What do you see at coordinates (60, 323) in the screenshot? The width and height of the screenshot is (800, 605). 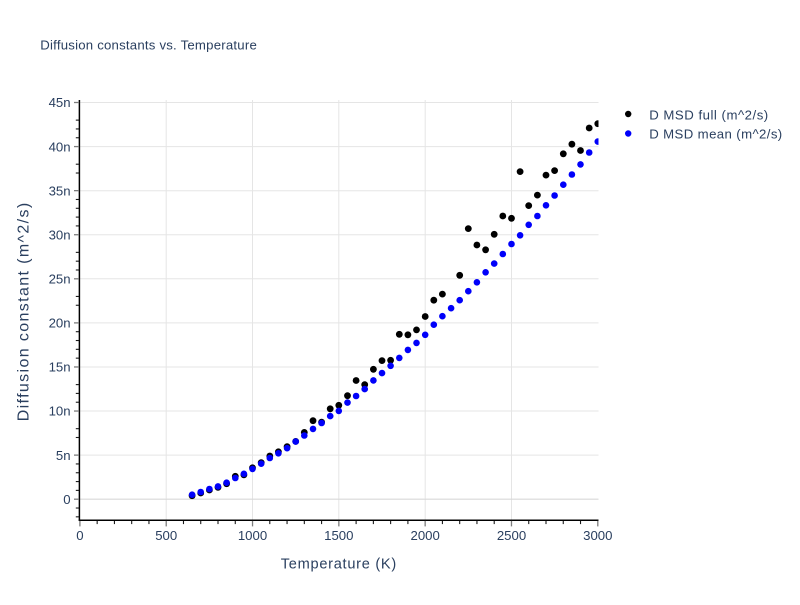 I see `svg-text: 20n` at bounding box center [60, 323].